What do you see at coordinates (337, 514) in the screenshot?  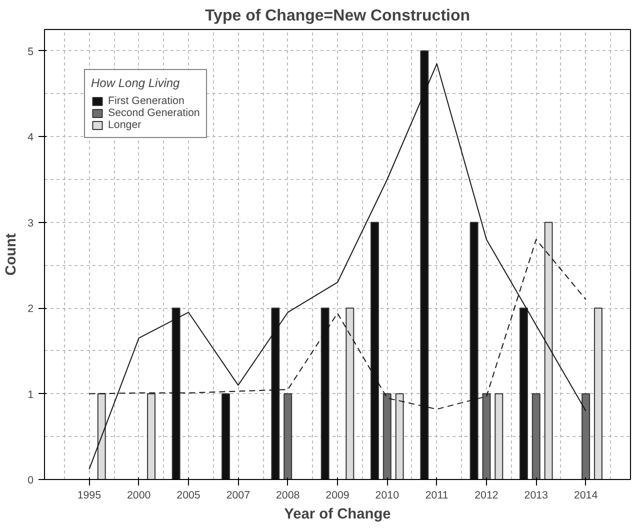 I see `x-axis-title: Year of Change` at bounding box center [337, 514].